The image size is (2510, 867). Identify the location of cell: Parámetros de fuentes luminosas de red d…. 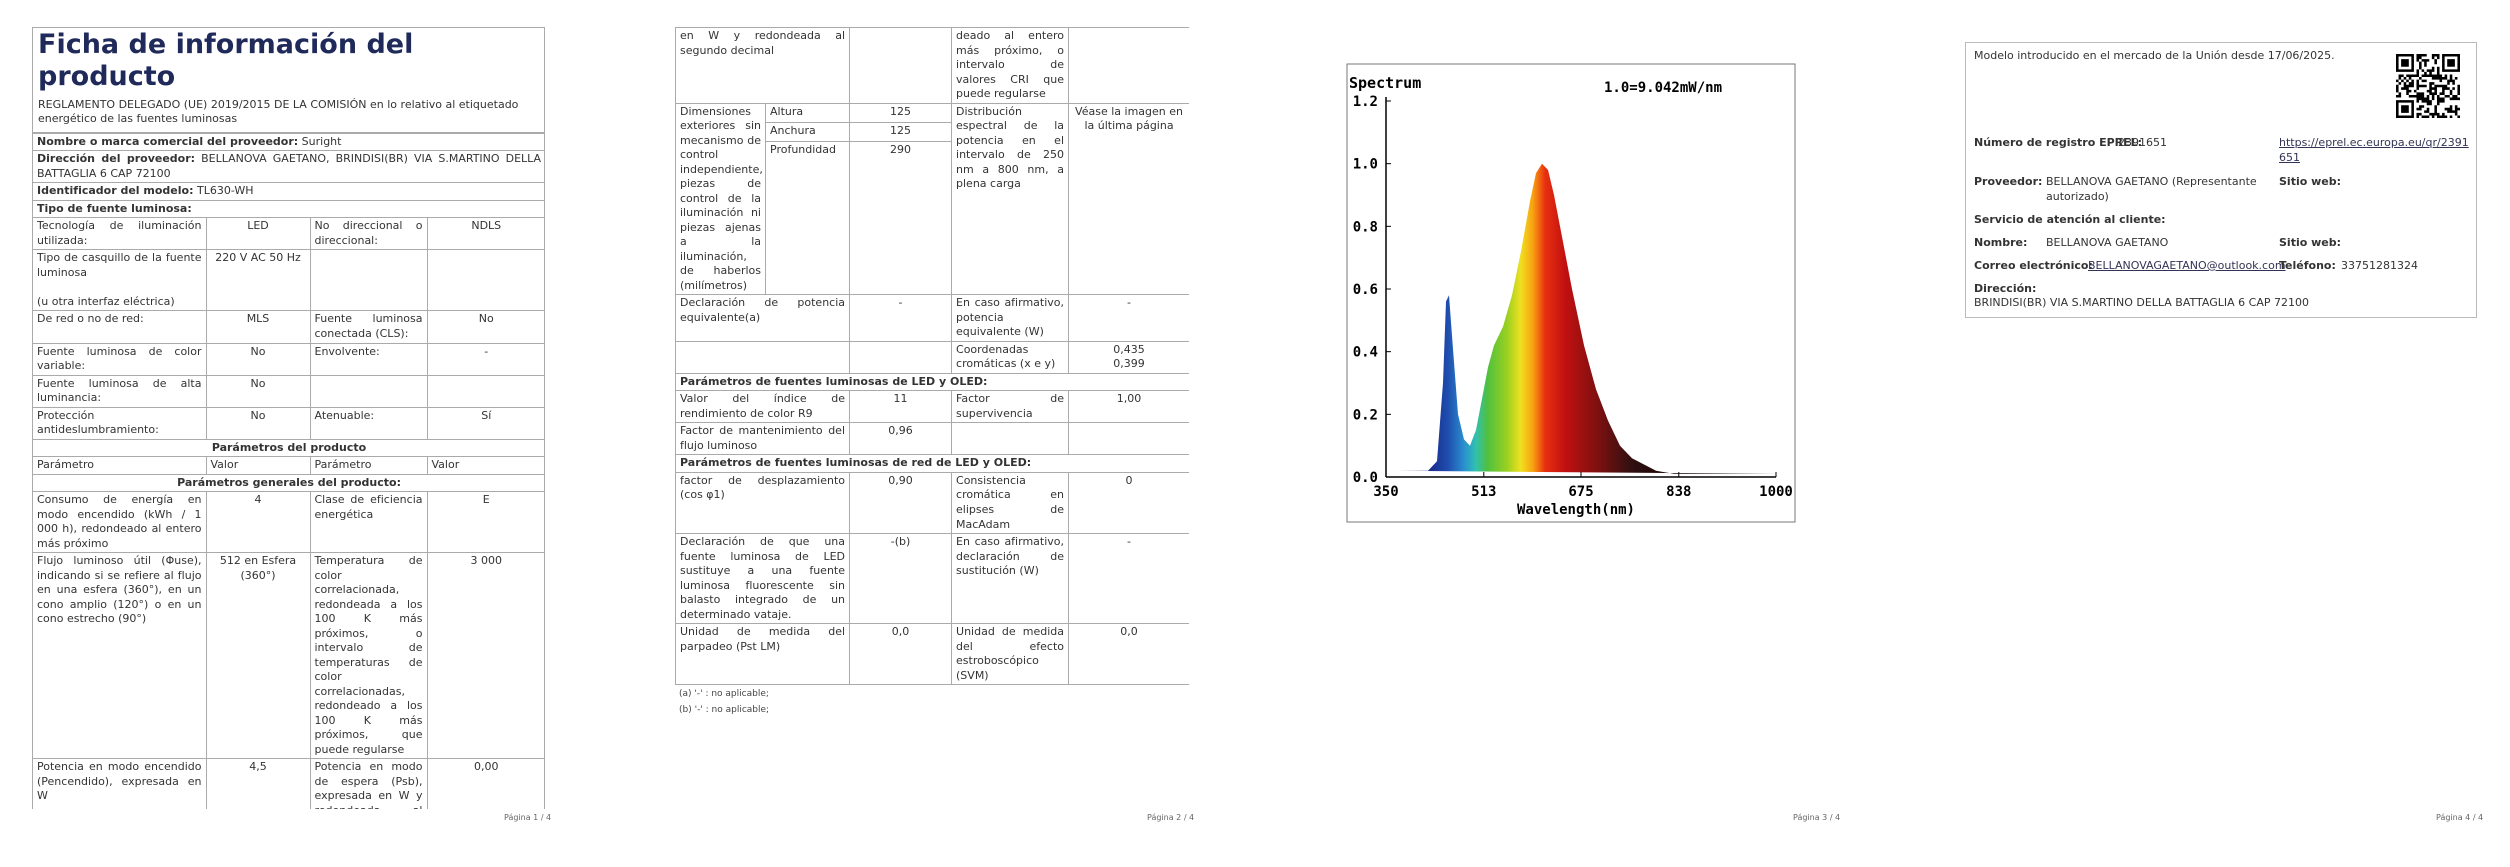
(932, 463).